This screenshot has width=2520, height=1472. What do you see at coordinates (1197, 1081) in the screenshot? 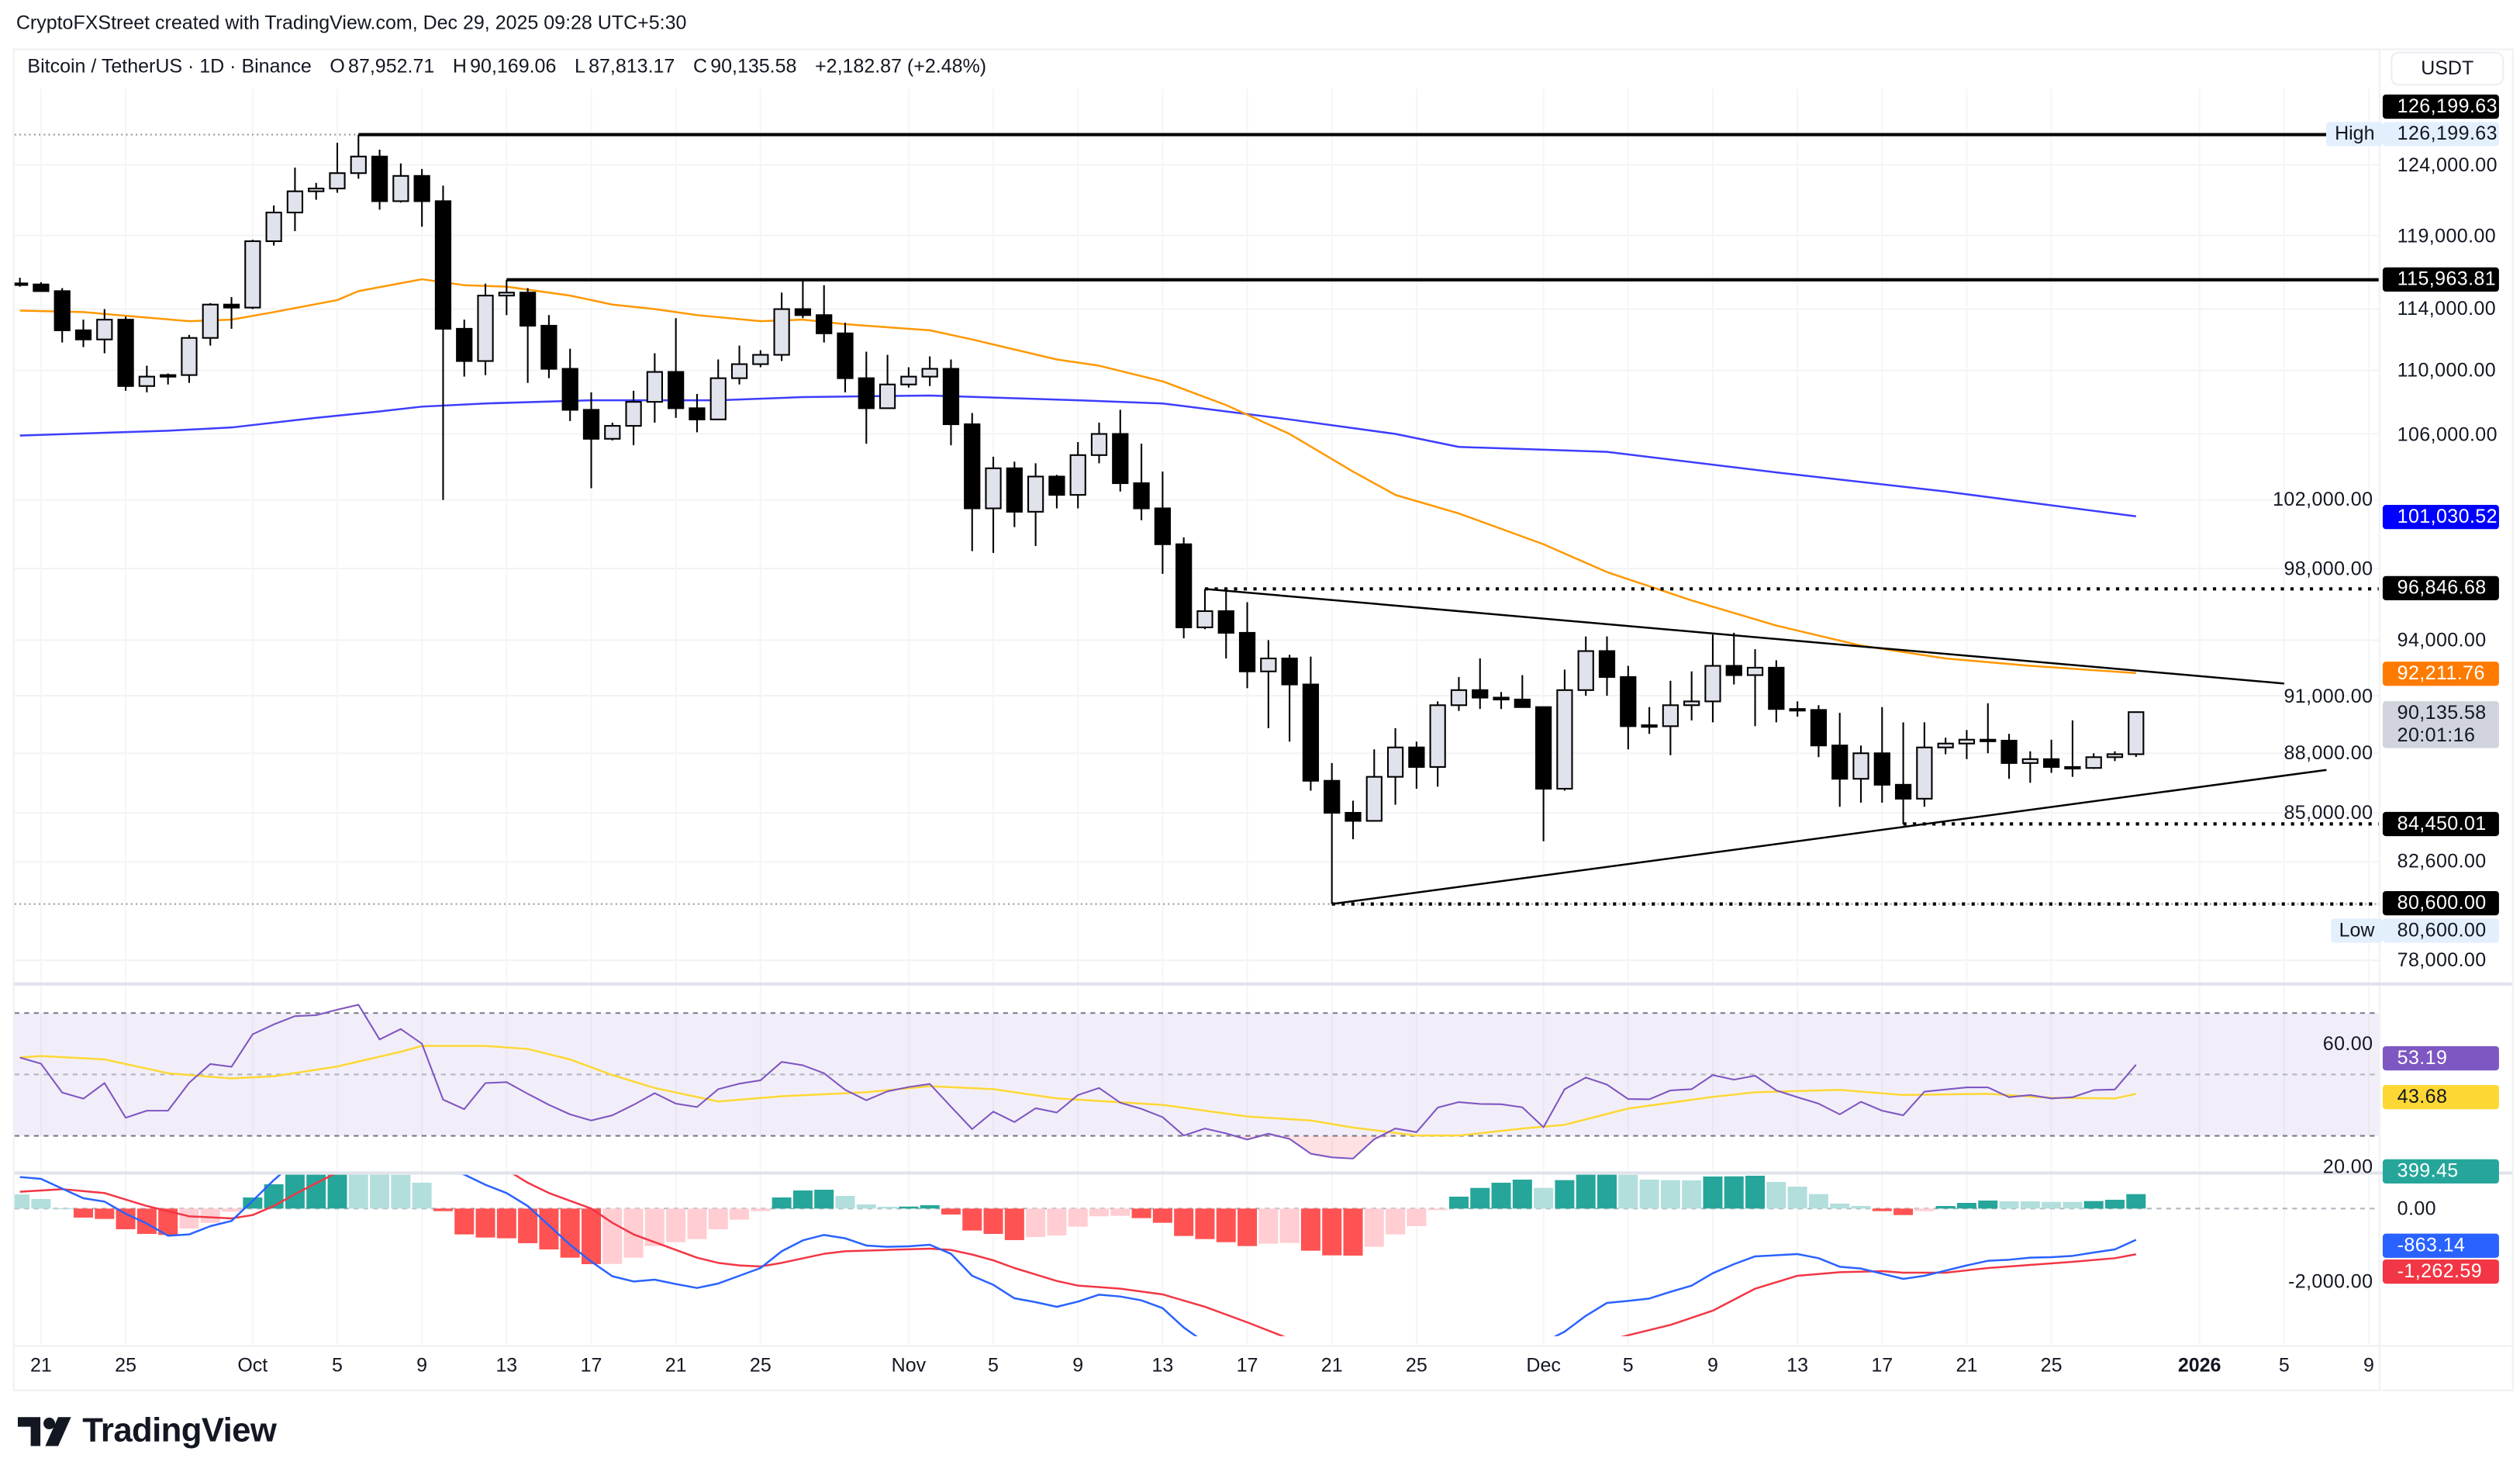
I see `rsi-pane` at bounding box center [1197, 1081].